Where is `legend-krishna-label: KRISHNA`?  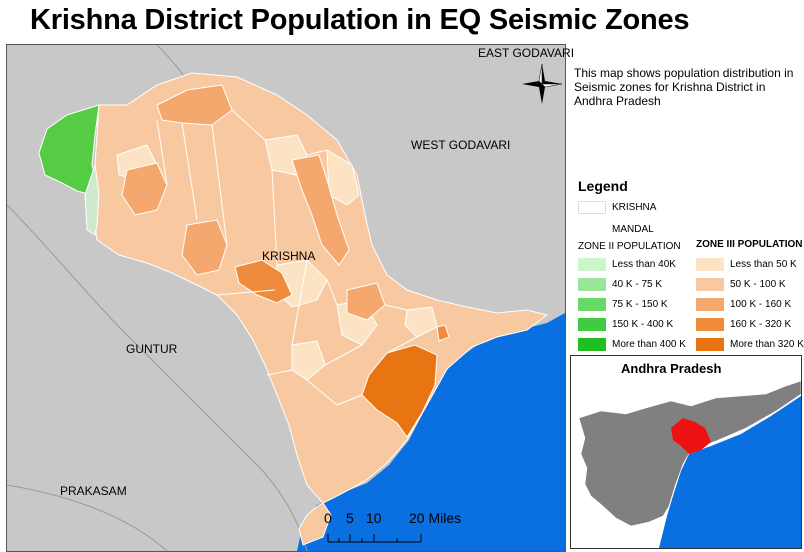 legend-krishna-label: KRISHNA is located at coordinates (634, 207).